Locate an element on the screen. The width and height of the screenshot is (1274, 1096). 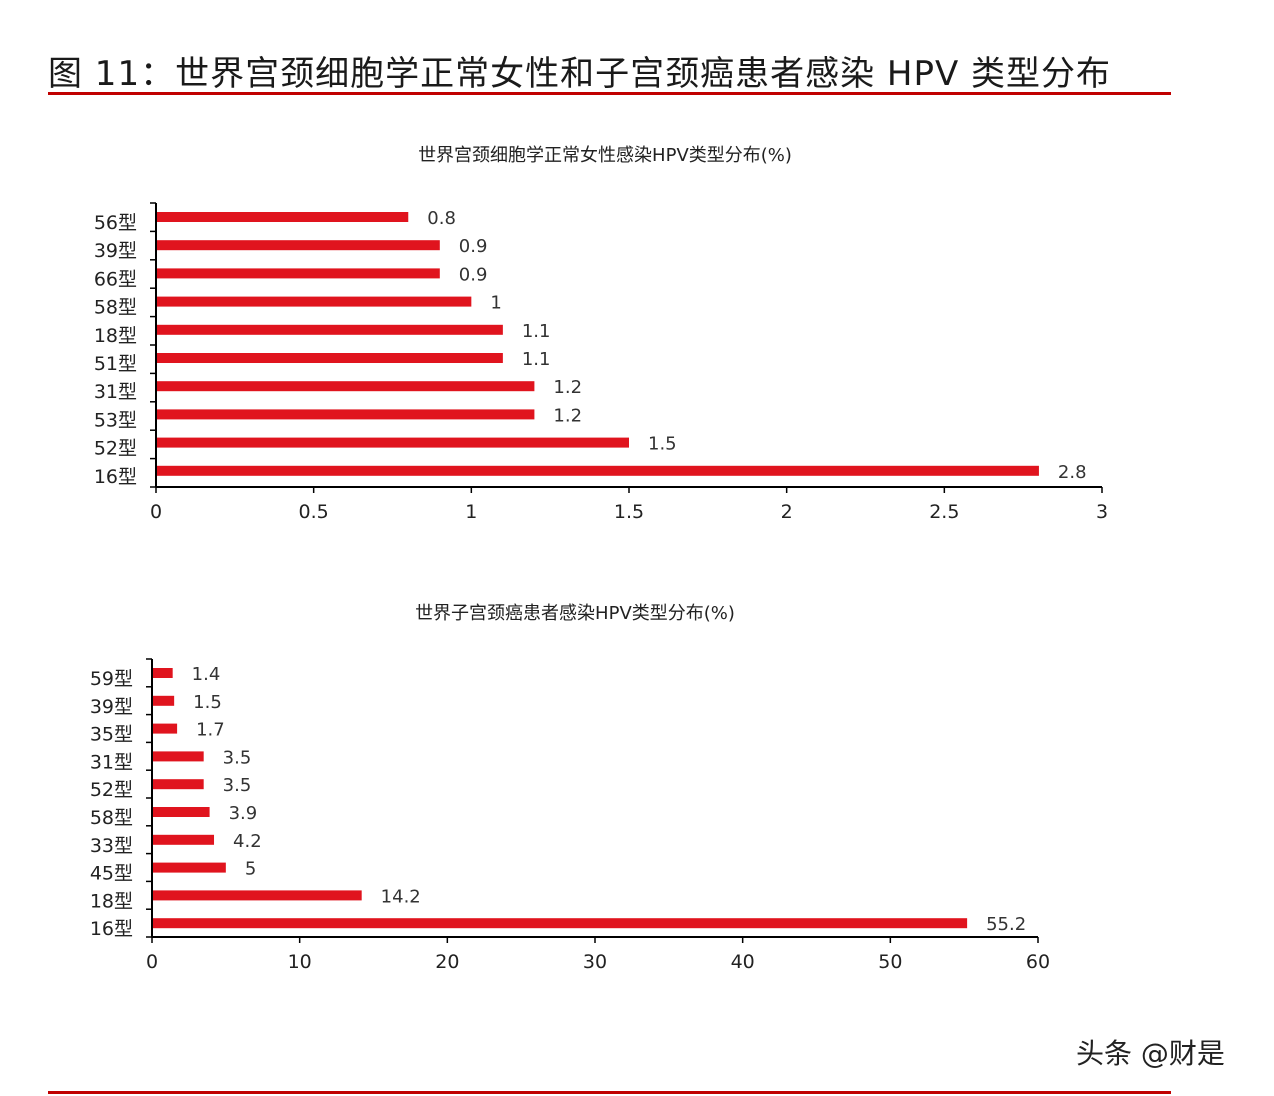
chart-title: 世界宫颈细胞学正常女性感染HPV类型分布(%) is located at coordinates (605, 155).